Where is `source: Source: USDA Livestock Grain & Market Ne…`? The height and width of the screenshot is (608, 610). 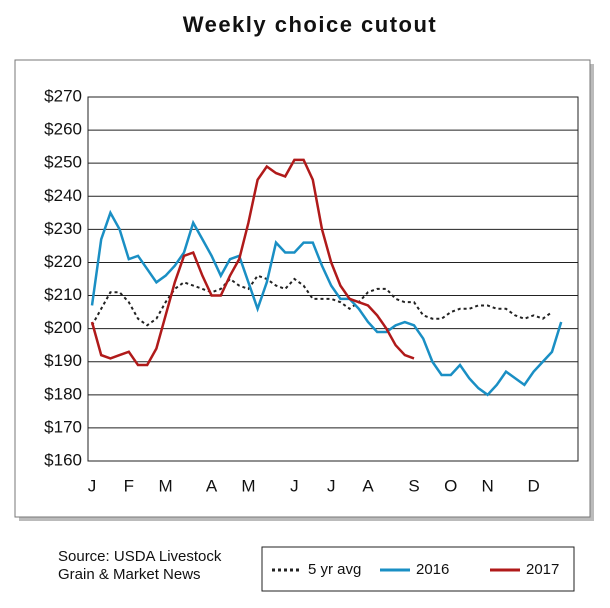
source: Source: USDA Livestock Grain & Market Ne… is located at coordinates (140, 565).